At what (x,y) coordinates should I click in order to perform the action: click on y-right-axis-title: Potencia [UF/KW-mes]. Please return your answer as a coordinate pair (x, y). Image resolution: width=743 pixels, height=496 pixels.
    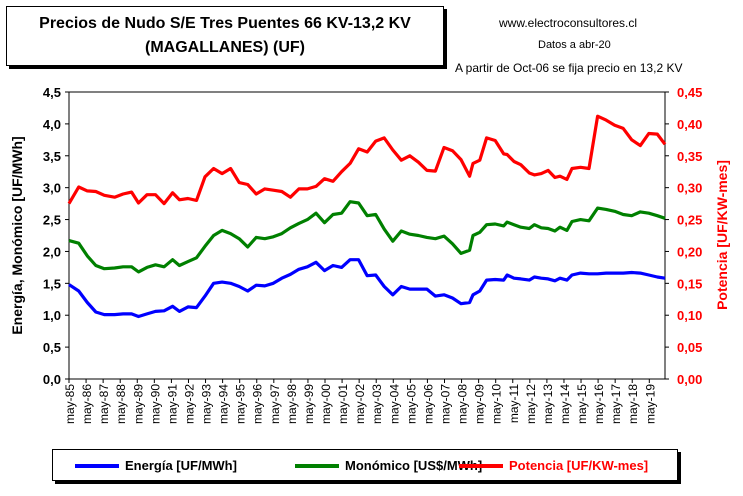
    Looking at the image, I should click on (722, 235).